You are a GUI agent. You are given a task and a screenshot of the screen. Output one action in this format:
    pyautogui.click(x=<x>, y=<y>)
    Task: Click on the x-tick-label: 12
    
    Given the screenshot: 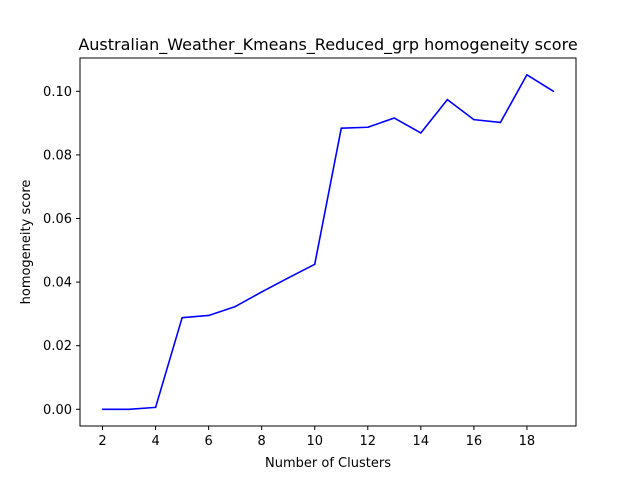 What is the action you would take?
    pyautogui.click(x=368, y=441)
    